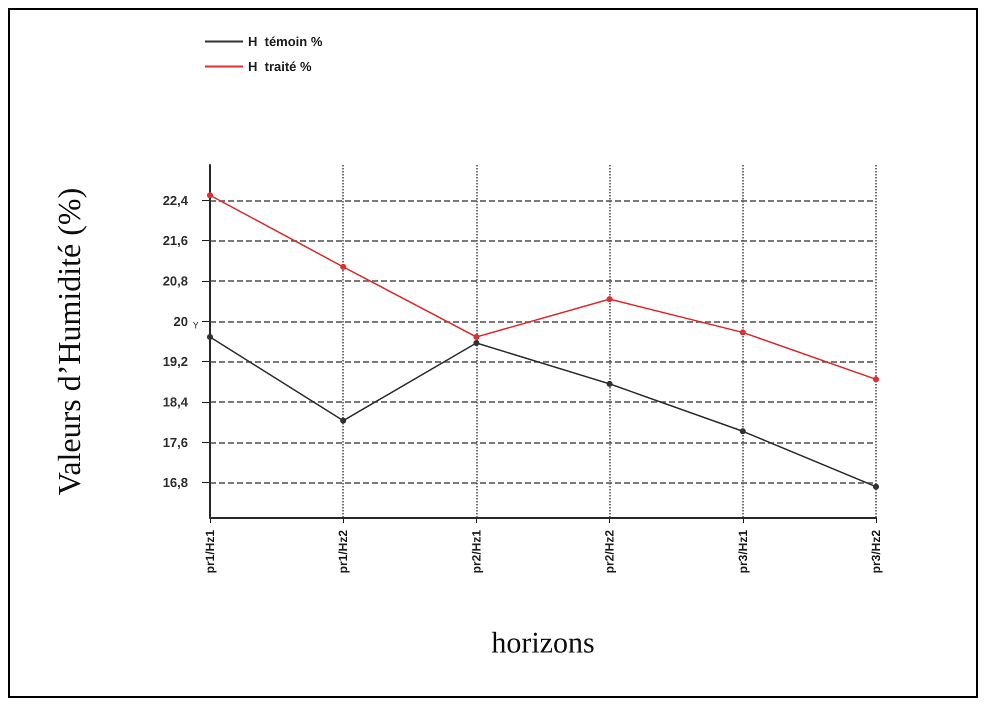 The image size is (990, 711). What do you see at coordinates (175, 240) in the screenshot?
I see `y-tick-label: 21,6` at bounding box center [175, 240].